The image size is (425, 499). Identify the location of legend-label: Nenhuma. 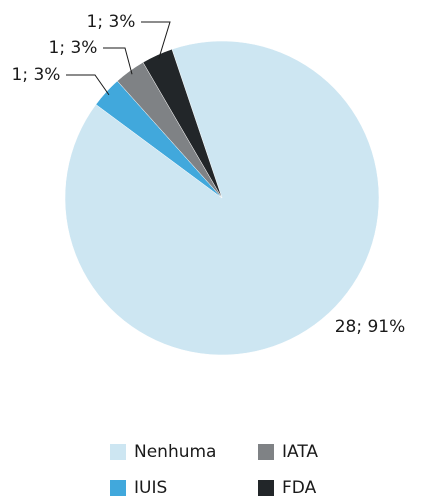
(175, 452).